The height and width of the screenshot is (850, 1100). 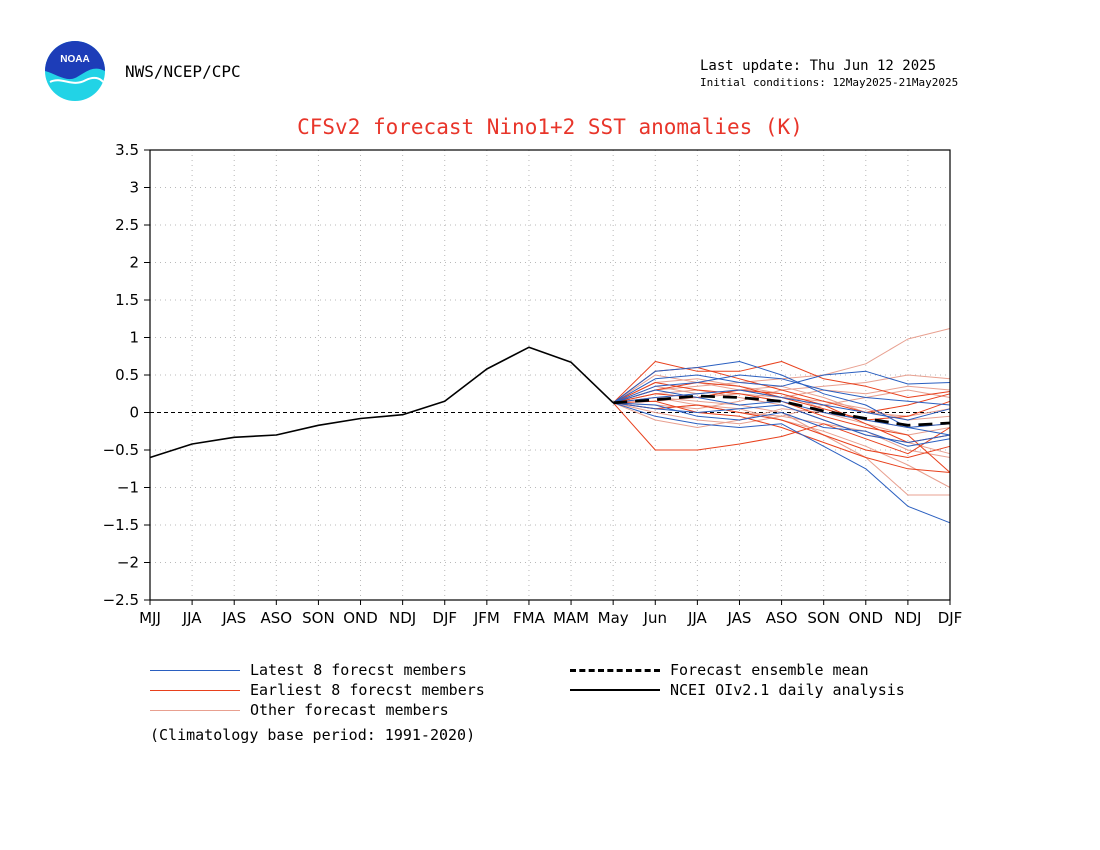 What do you see at coordinates (128, 488) in the screenshot?
I see `y-tick-label: −1` at bounding box center [128, 488].